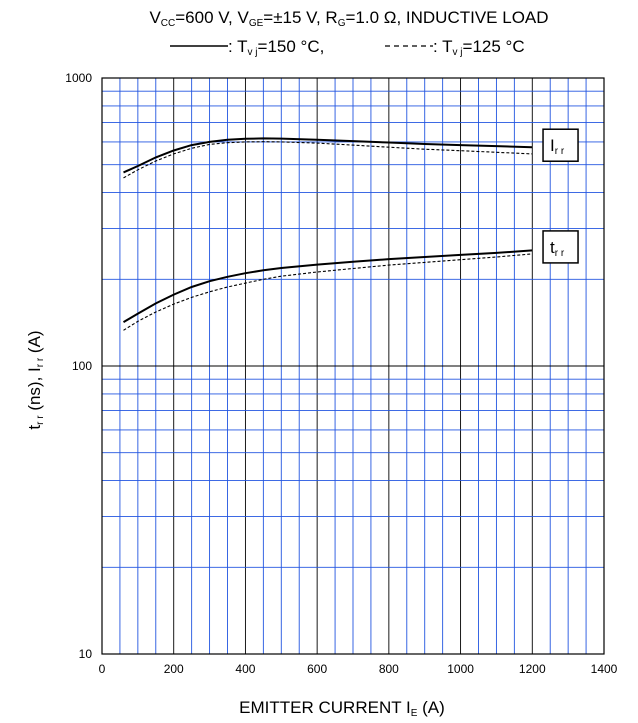  What do you see at coordinates (347, 47) in the screenshot?
I see `legend: : Tv j=150 °C, : Tv j=125 °C` at bounding box center [347, 47].